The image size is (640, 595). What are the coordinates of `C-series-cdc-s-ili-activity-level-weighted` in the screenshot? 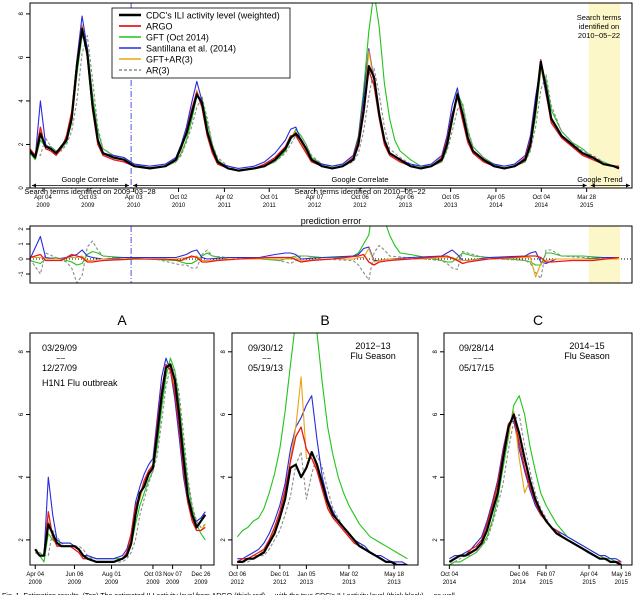 It's located at (535, 489).